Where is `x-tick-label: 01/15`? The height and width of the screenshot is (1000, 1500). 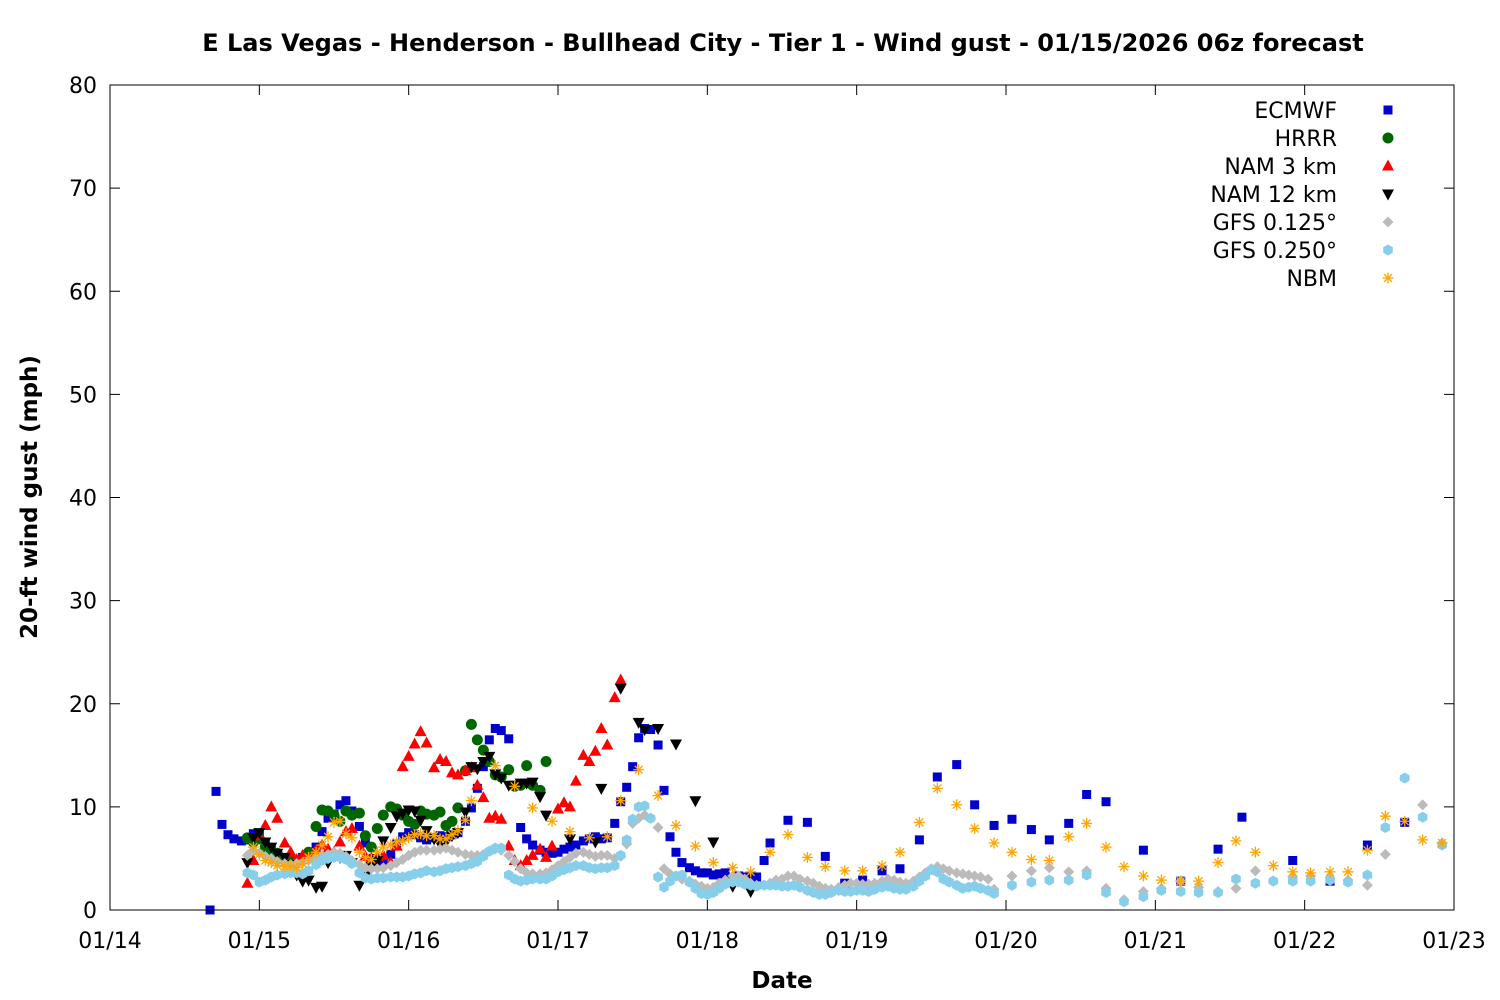
x-tick-label: 01/15 is located at coordinates (259, 941).